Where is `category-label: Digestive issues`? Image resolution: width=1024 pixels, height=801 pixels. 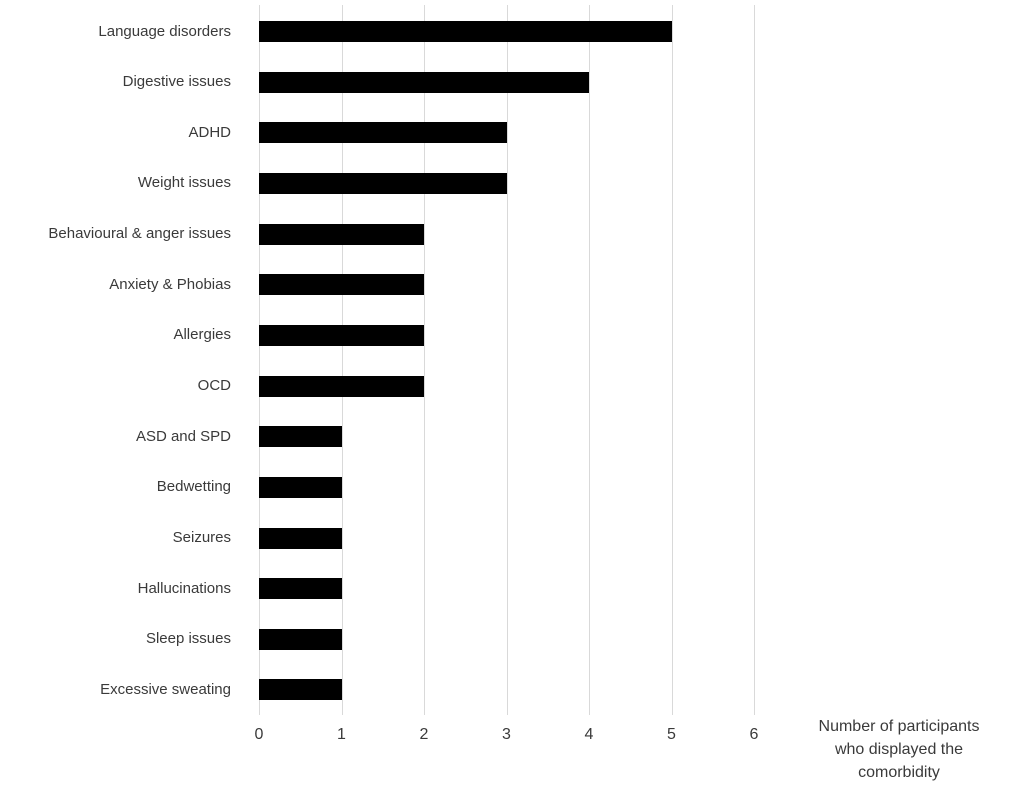
category-label: Digestive issues is located at coordinates (176, 82).